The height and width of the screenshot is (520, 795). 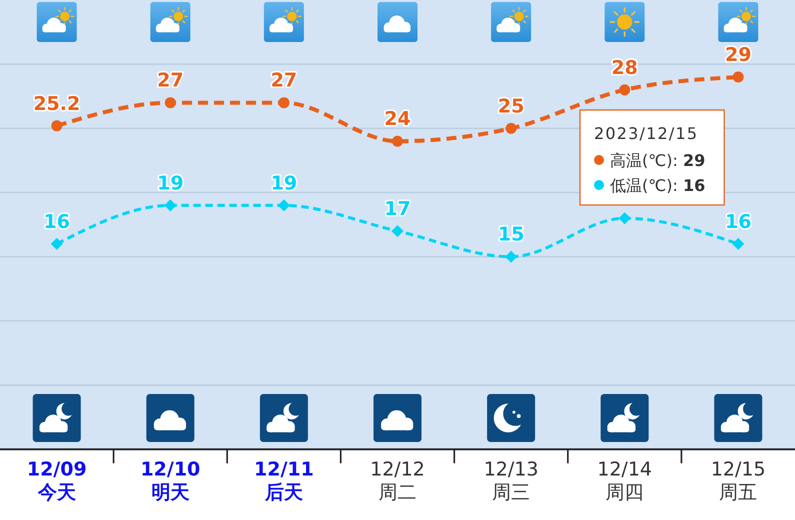 I want to click on data-label: 25, so click(x=511, y=106).